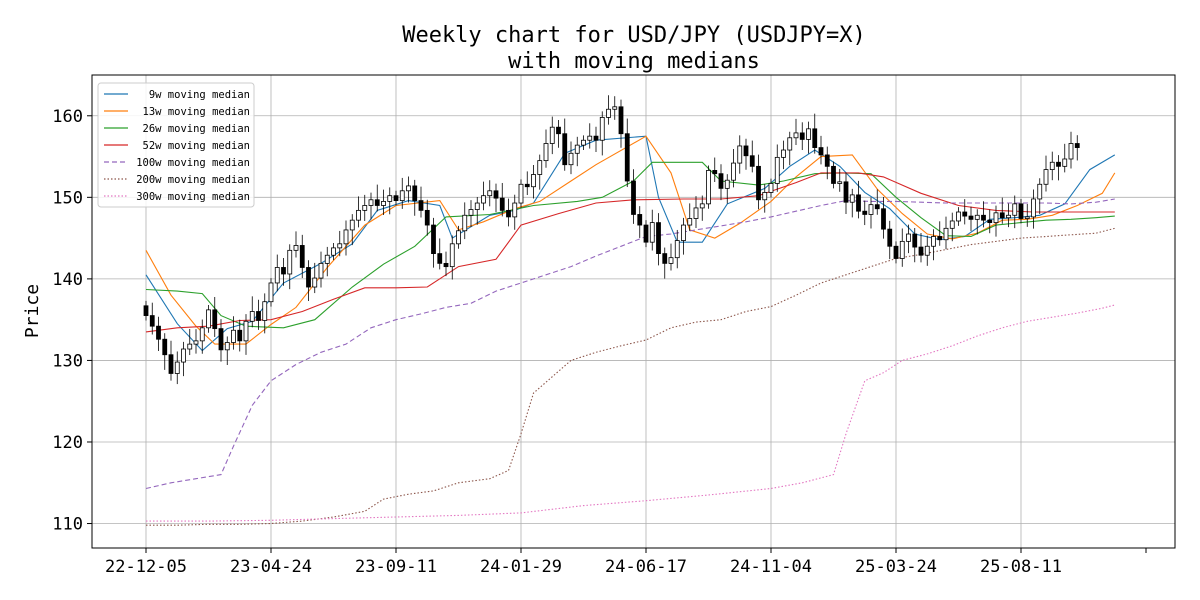  What do you see at coordinates (271, 567) in the screenshot?
I see `x-tick-label: 23-04-24` at bounding box center [271, 567].